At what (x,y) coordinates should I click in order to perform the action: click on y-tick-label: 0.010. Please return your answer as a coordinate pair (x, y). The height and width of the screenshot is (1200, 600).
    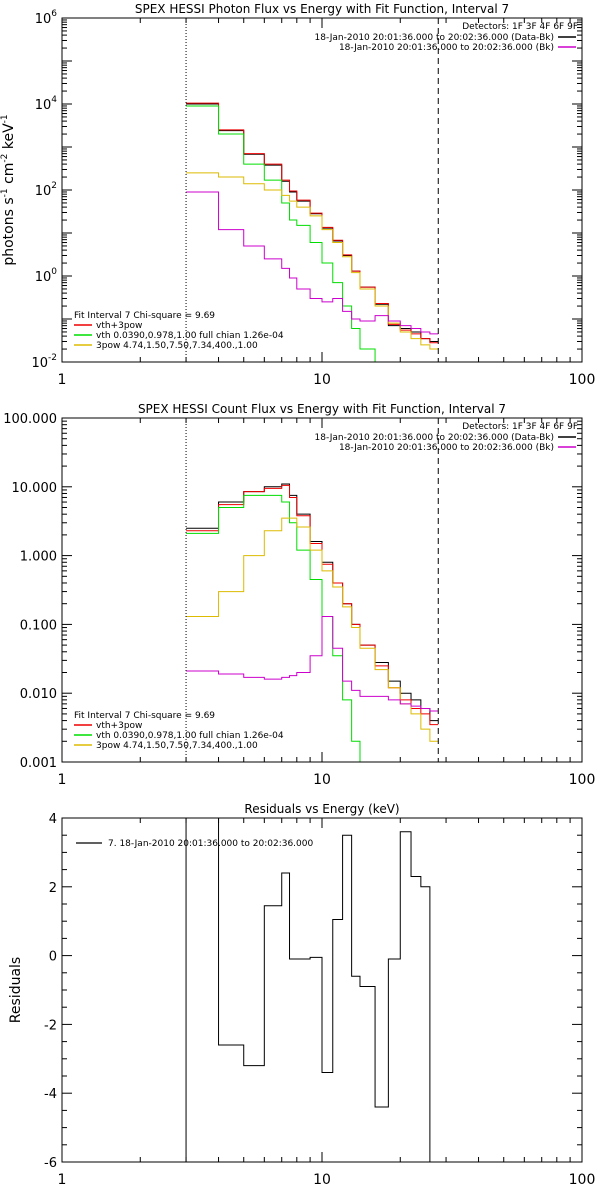
    Looking at the image, I should click on (38, 694).